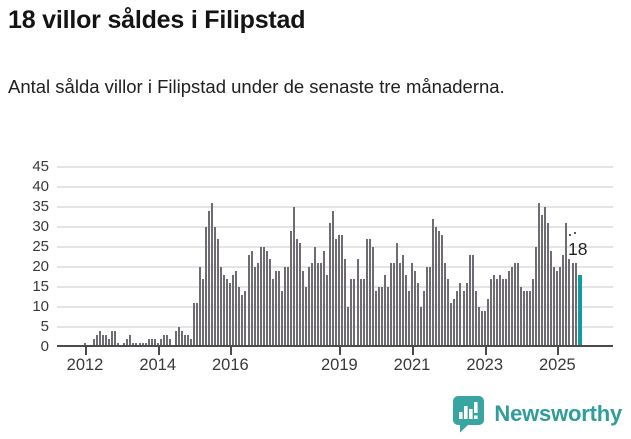  What do you see at coordinates (557, 365) in the screenshot?
I see `x-axis-label: 2025` at bounding box center [557, 365].